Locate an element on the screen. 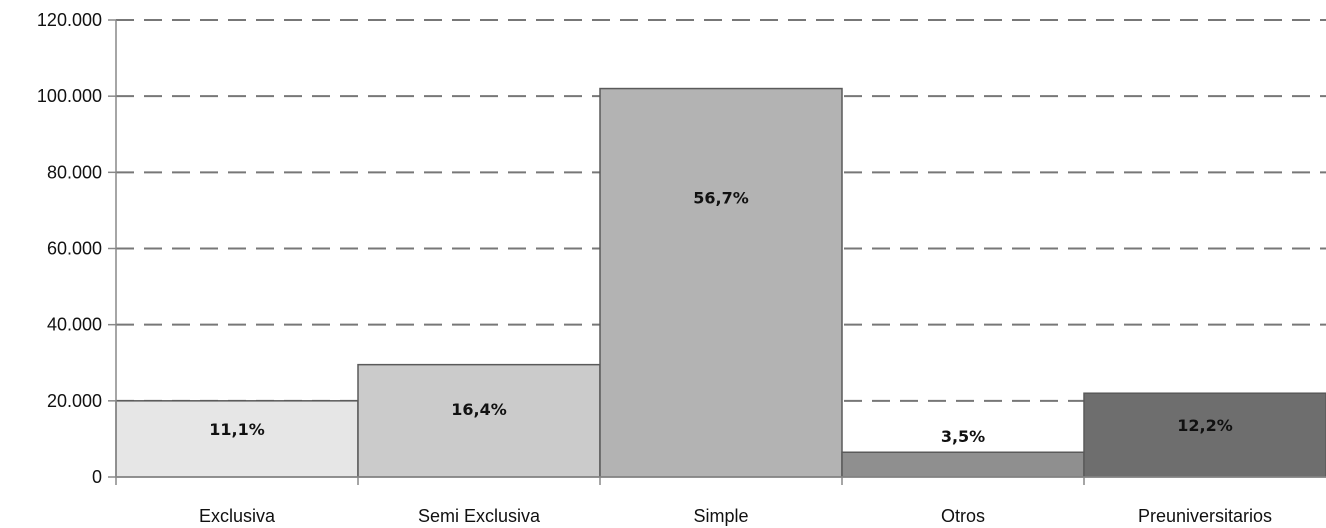 The width and height of the screenshot is (1326, 528). category-label: Preuniversitarios is located at coordinates (1205, 516).